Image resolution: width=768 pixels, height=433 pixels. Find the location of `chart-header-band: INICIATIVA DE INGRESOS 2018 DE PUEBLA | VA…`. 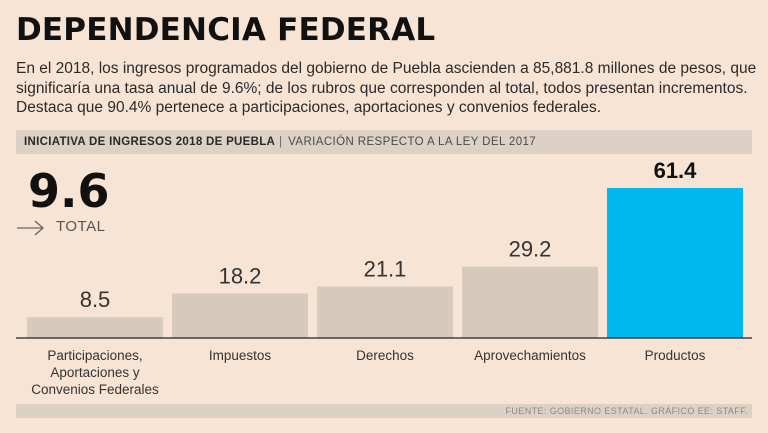

chart-header-band: INICIATIVA DE INGRESOS 2018 DE PUEBLA | VA… is located at coordinates (384, 142).